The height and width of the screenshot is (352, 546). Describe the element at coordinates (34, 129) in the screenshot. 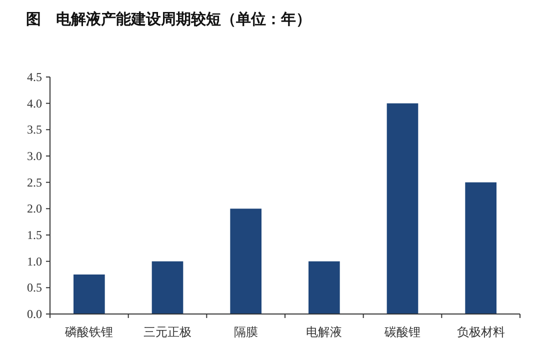

I see `y-tick-label: 3.5` at that location.